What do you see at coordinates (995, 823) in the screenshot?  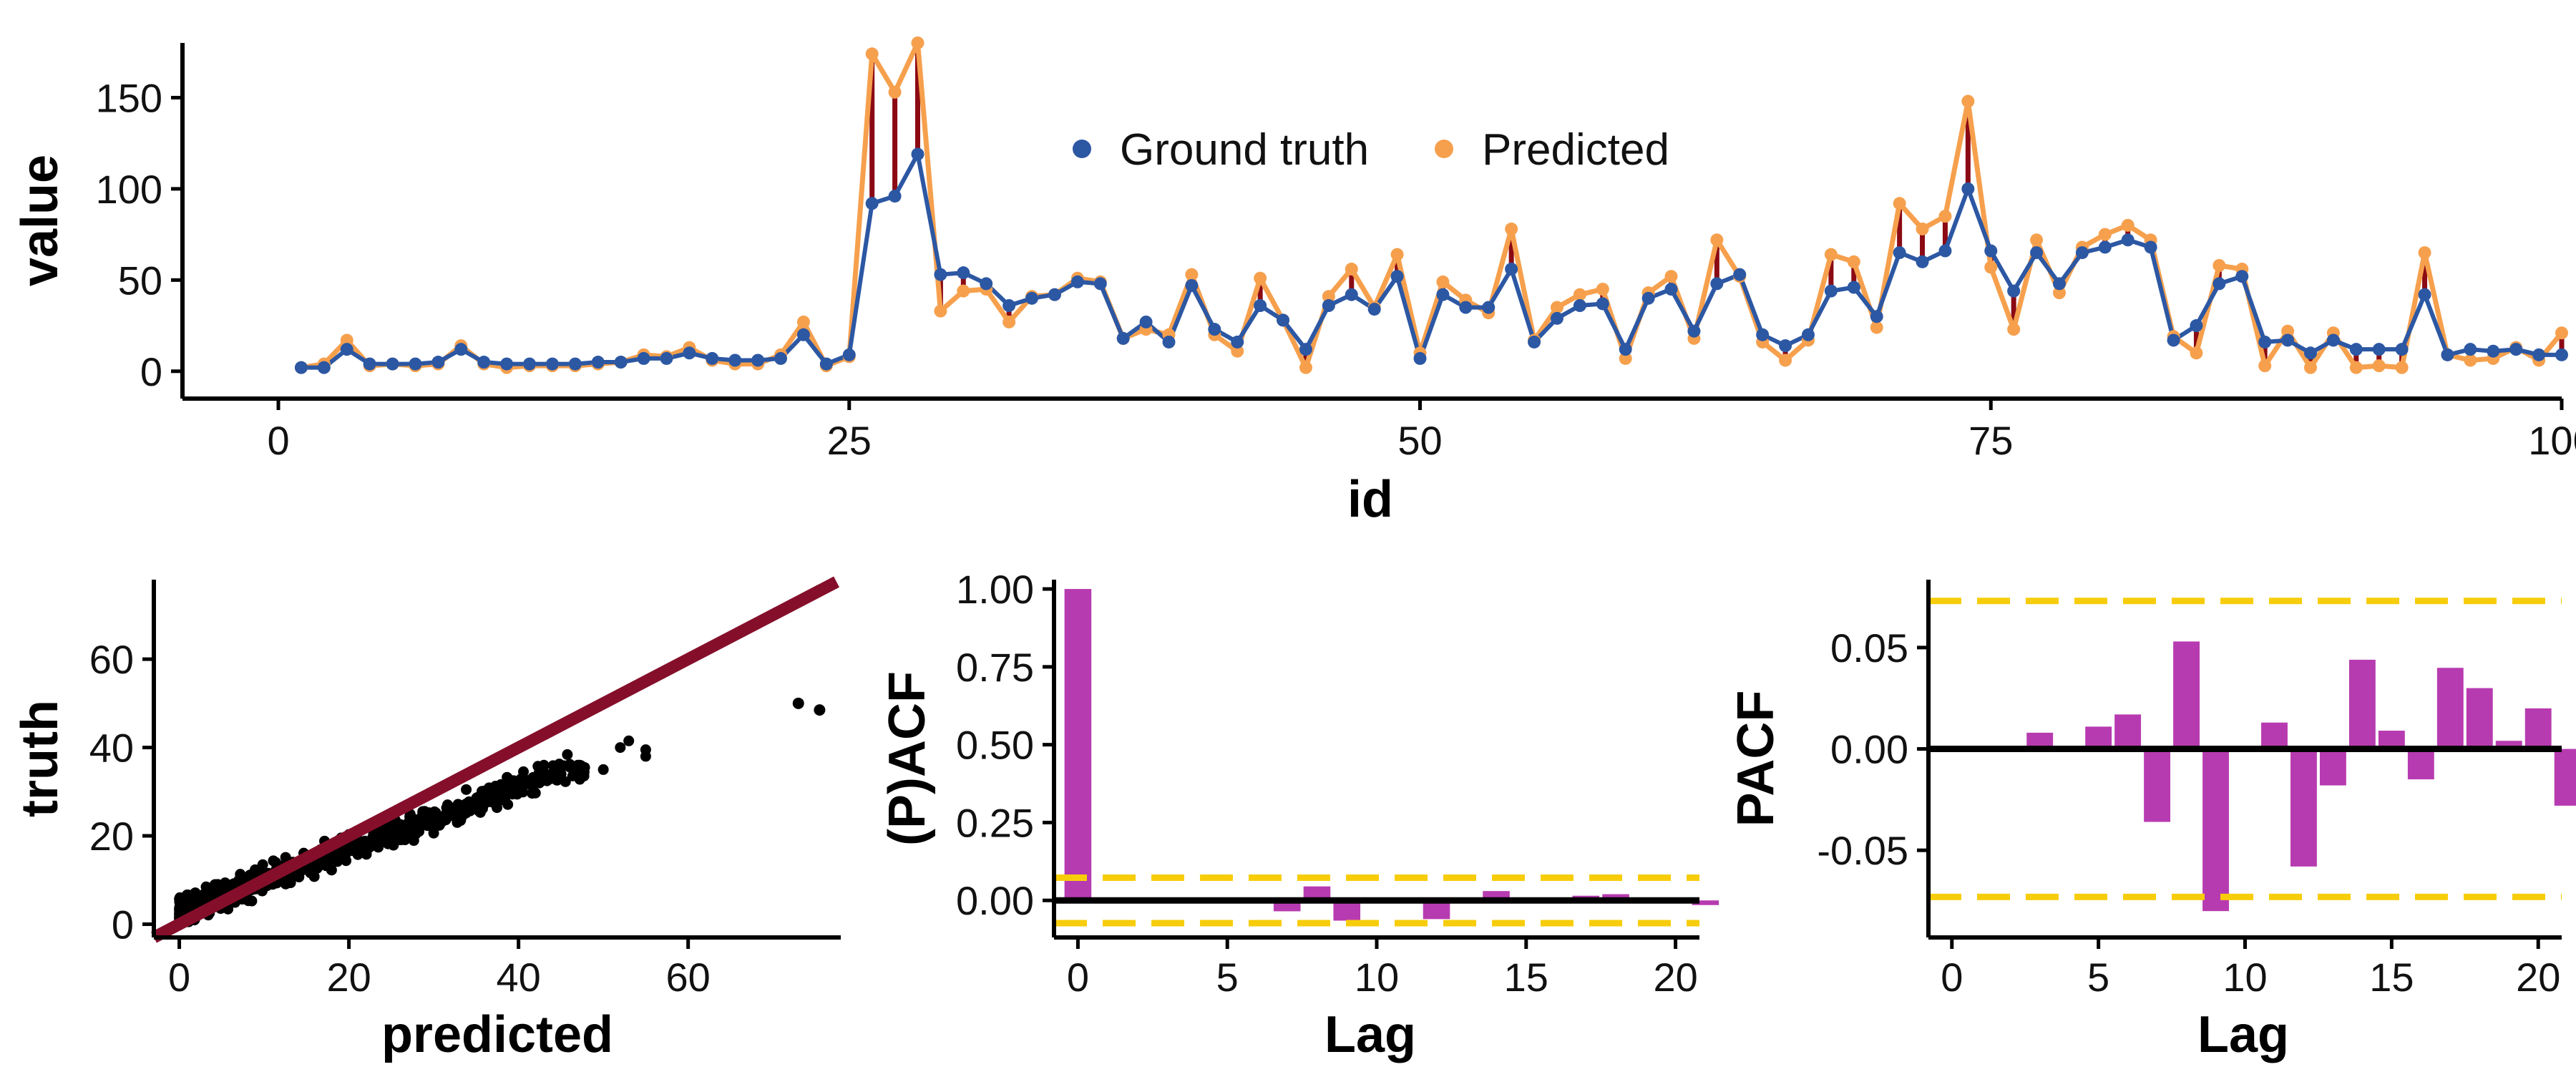 I see `acf-y-tick-label: 0.25` at bounding box center [995, 823].